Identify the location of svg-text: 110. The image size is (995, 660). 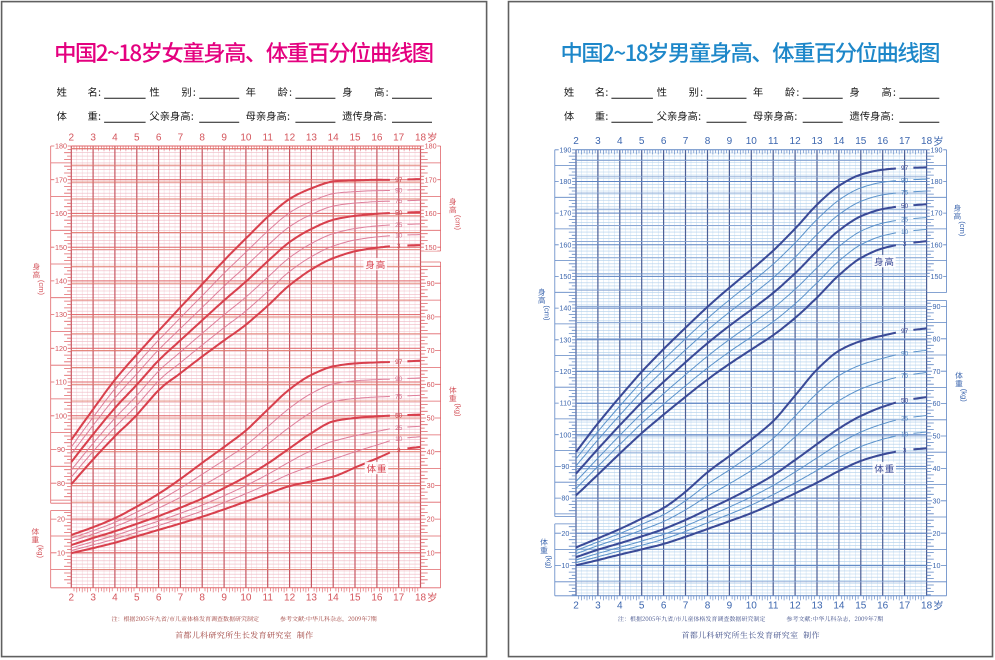
(60, 382).